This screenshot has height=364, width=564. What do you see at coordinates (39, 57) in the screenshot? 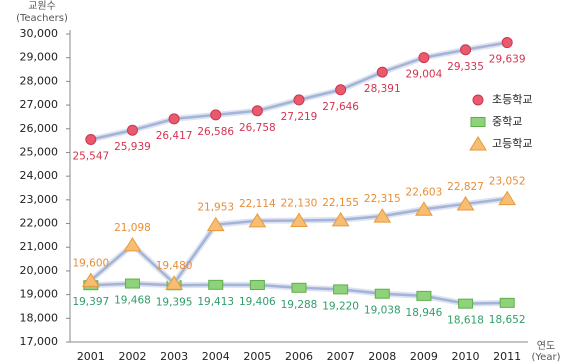
I see `y-tick-label: 29,000` at bounding box center [39, 57].